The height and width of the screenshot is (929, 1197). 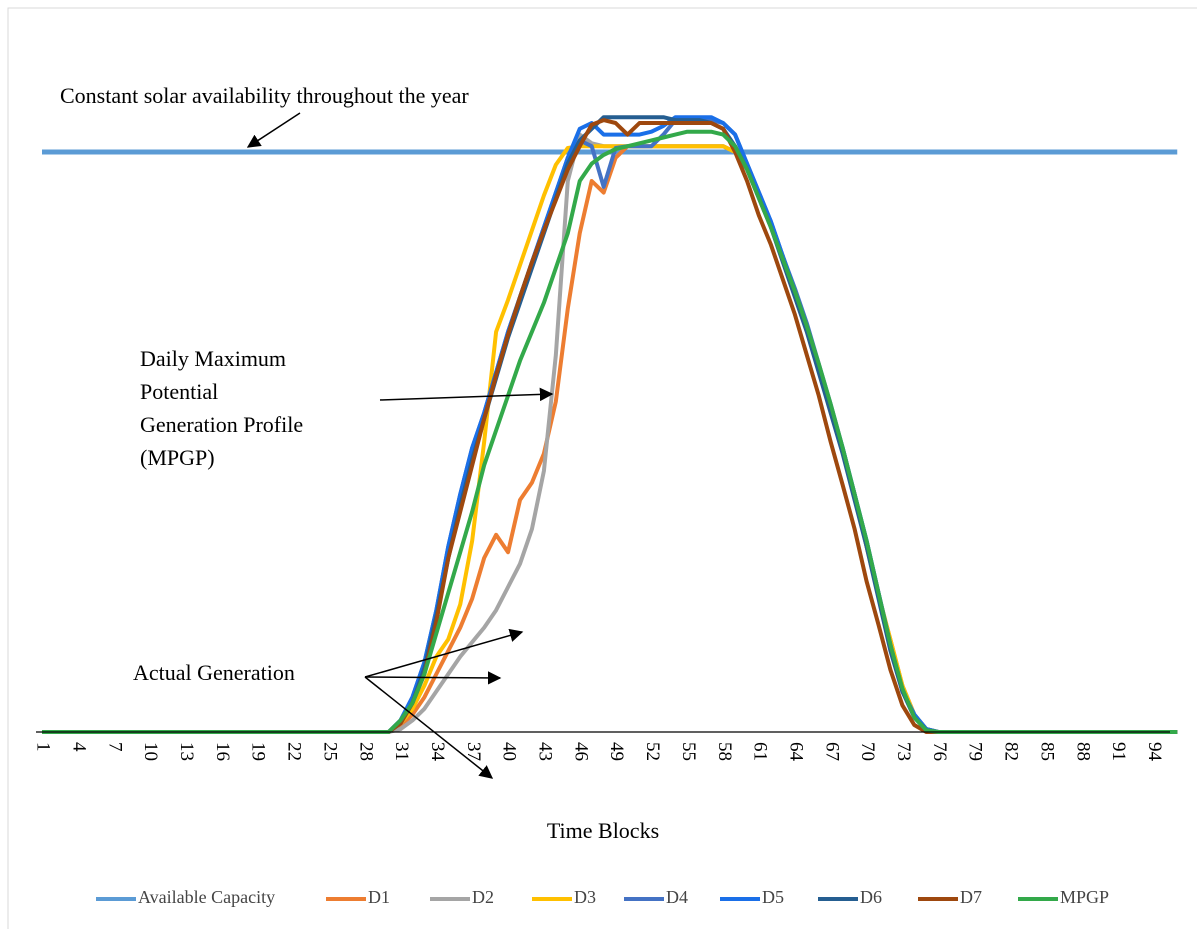 What do you see at coordinates (78, 747) in the screenshot?
I see `x-tick-label: 4` at bounding box center [78, 747].